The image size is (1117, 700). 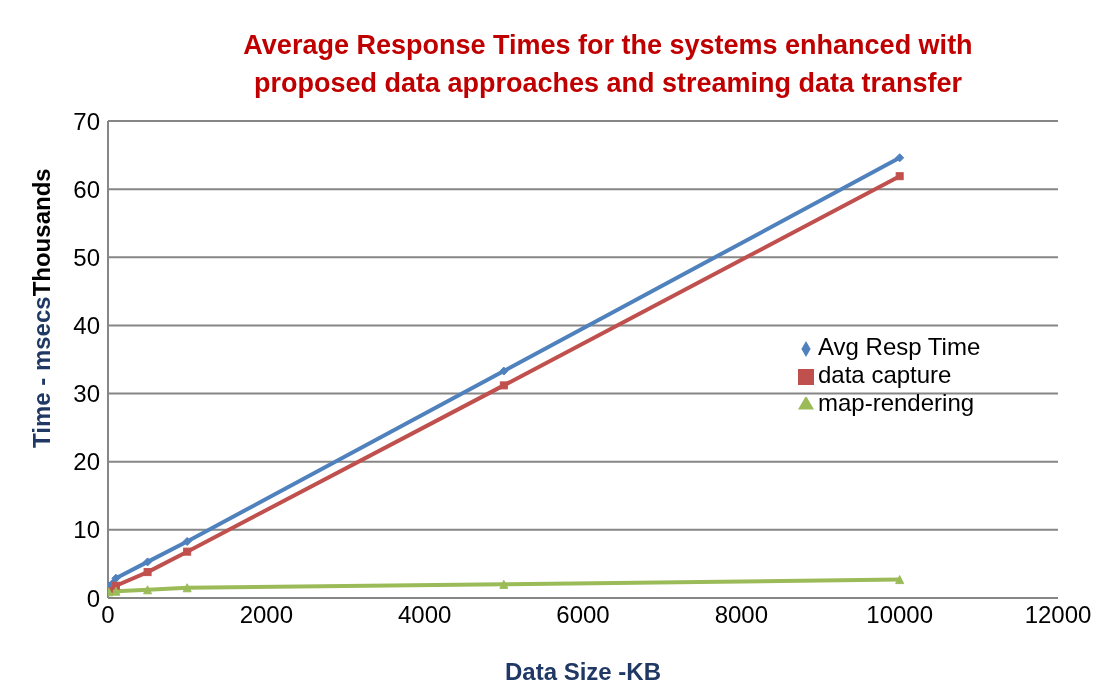 What do you see at coordinates (266, 615) in the screenshot?
I see `x-tick-label: 2000` at bounding box center [266, 615].